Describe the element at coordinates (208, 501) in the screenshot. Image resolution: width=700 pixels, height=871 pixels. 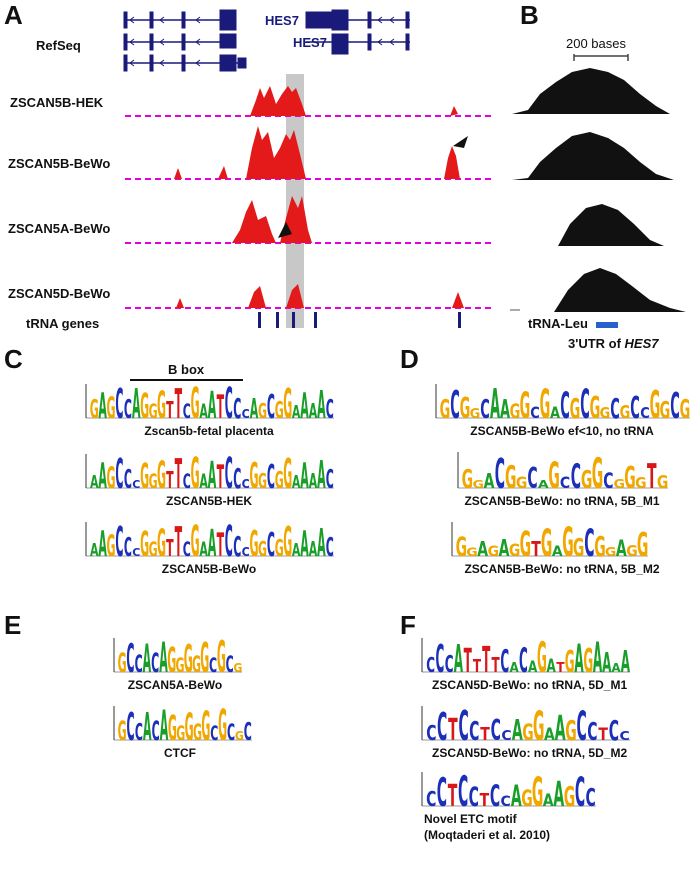
I see `logo-caption-c2: ZSCAN5B-HEK` at that location.